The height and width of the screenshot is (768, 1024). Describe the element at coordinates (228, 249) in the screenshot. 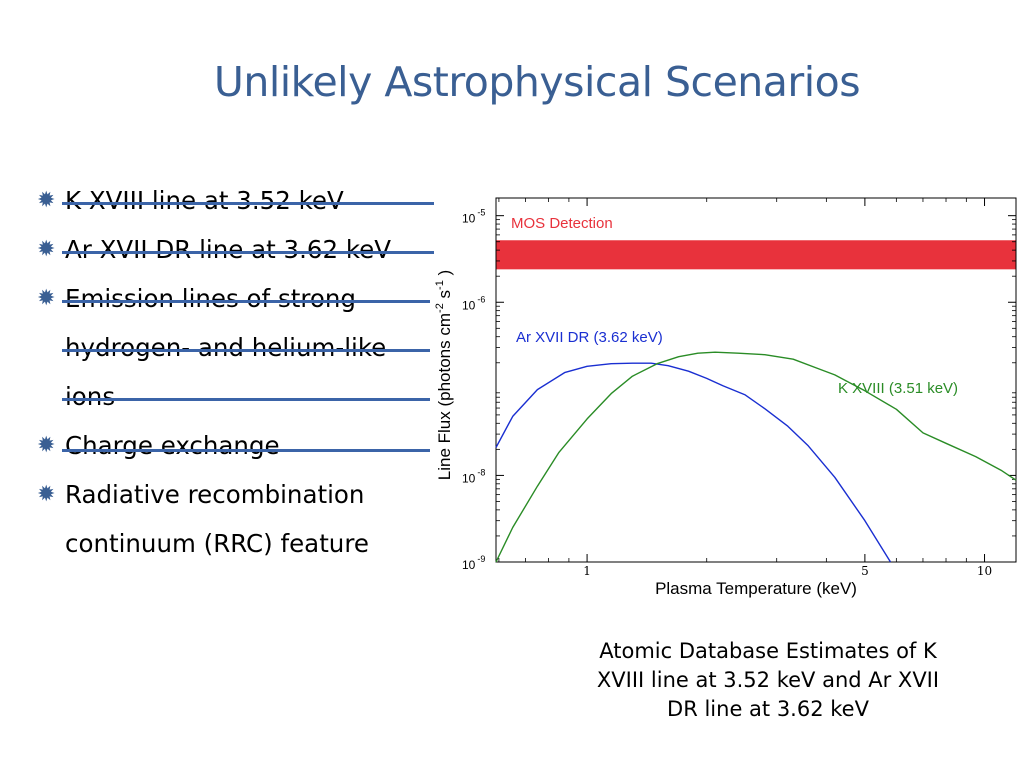

I see `bullet-text-line: Ar XVII DR line at 3.62 keV` at that location.